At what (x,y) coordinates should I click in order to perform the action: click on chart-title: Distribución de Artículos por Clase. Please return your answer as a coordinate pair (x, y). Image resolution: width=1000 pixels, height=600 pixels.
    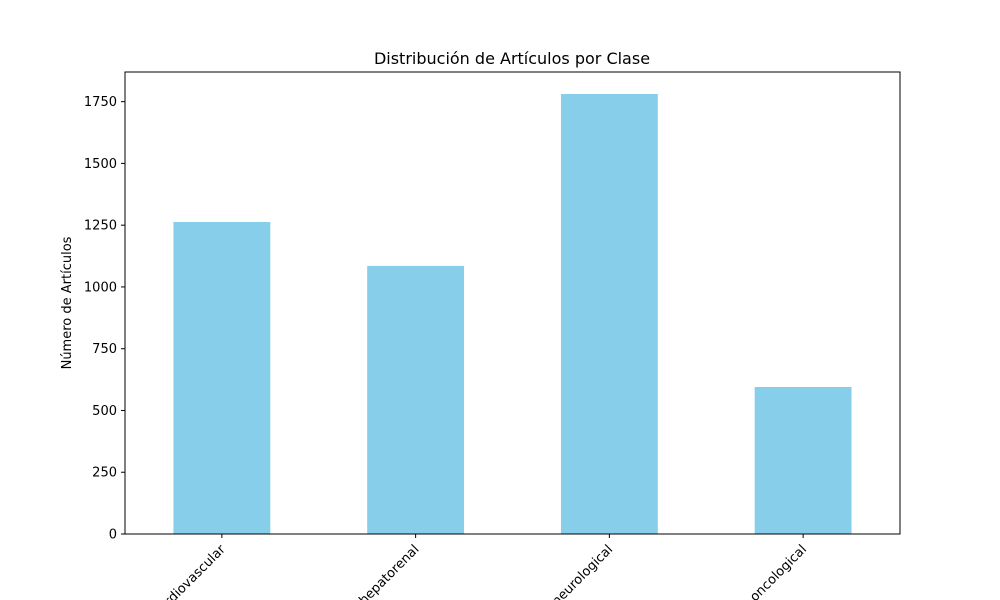
    Looking at the image, I should click on (512, 58).